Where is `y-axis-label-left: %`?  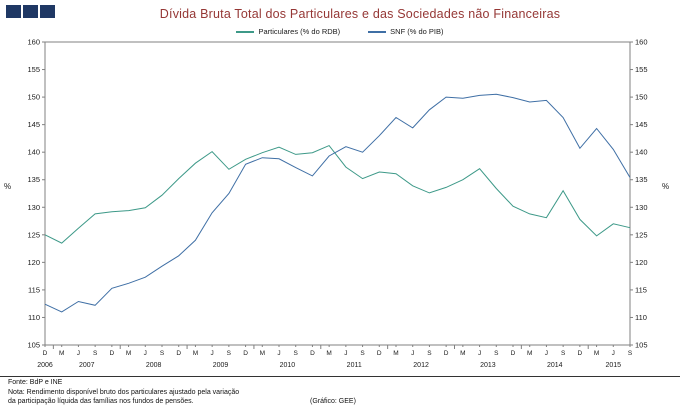 y-axis-label-left: % is located at coordinates (8, 186).